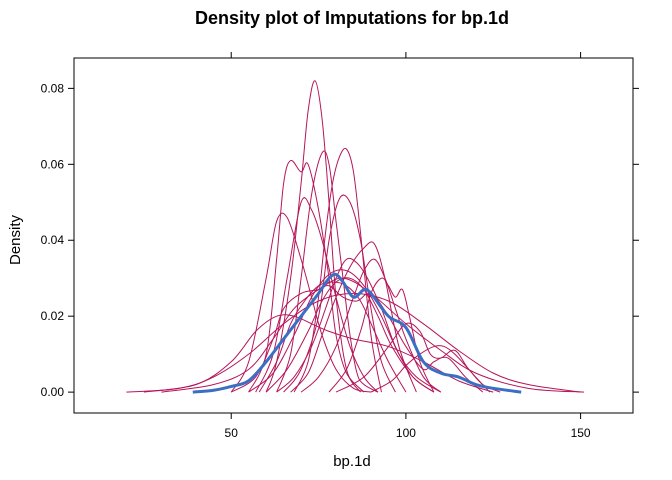  What do you see at coordinates (352, 18) in the screenshot?
I see `chart-title: Density plot of Imputations for bp.1d` at bounding box center [352, 18].